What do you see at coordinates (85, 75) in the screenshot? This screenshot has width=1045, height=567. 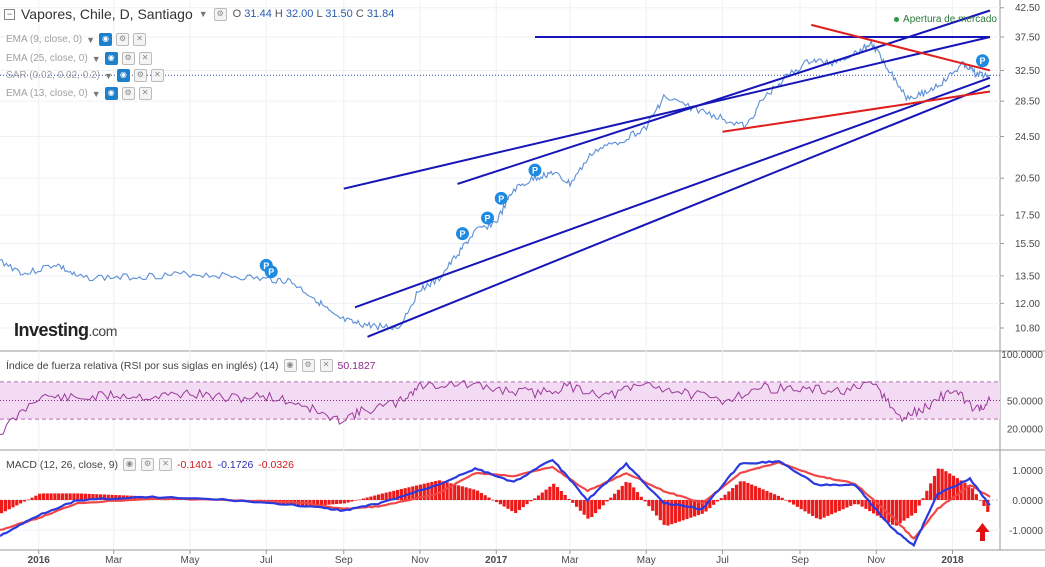 I see `indicator-row-sar: SAR (0.02, 0.02, 0.2) ▼ ◉ ⚙ ✕` at bounding box center [85, 75].